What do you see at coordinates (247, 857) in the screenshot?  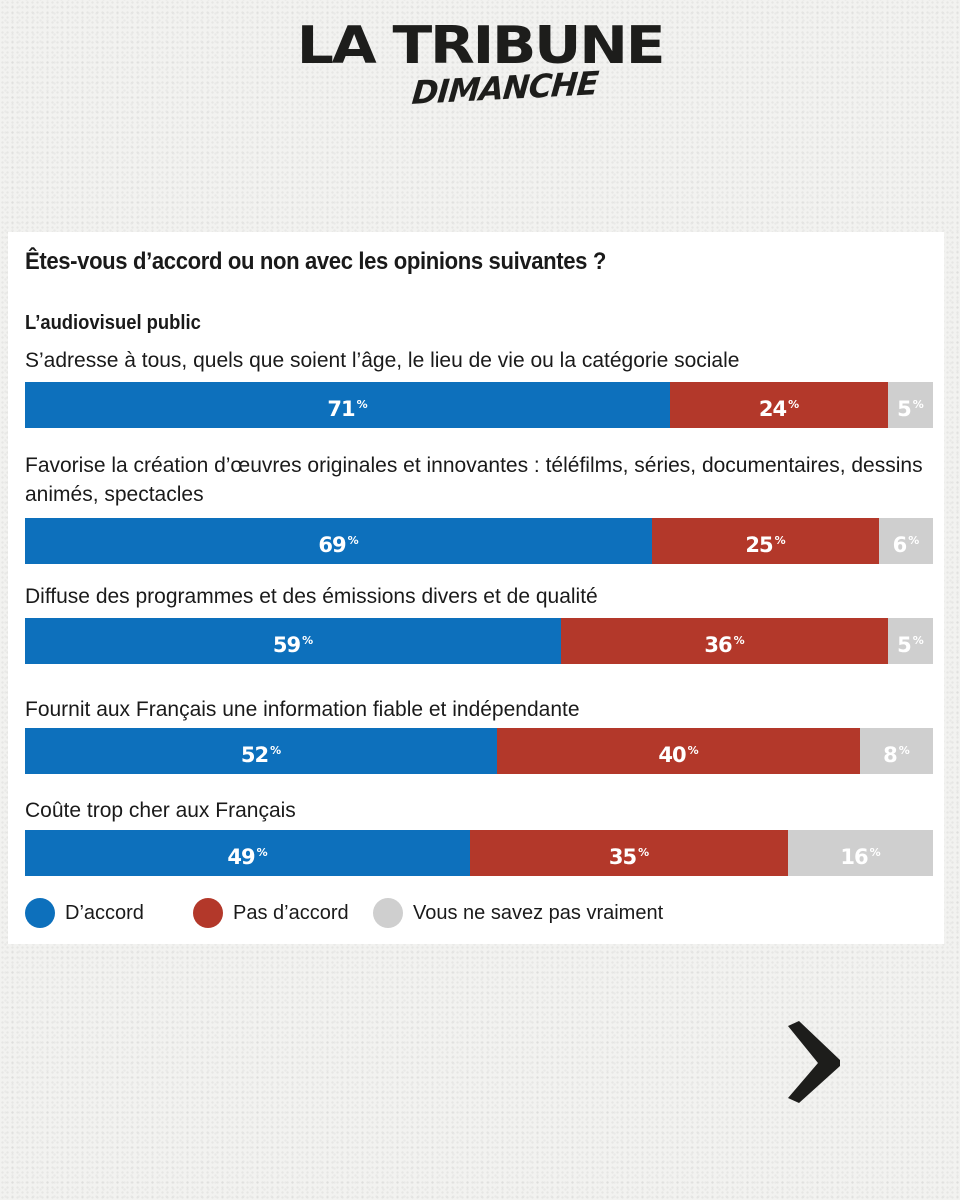 I see `value-label-agree: 49%` at bounding box center [247, 857].